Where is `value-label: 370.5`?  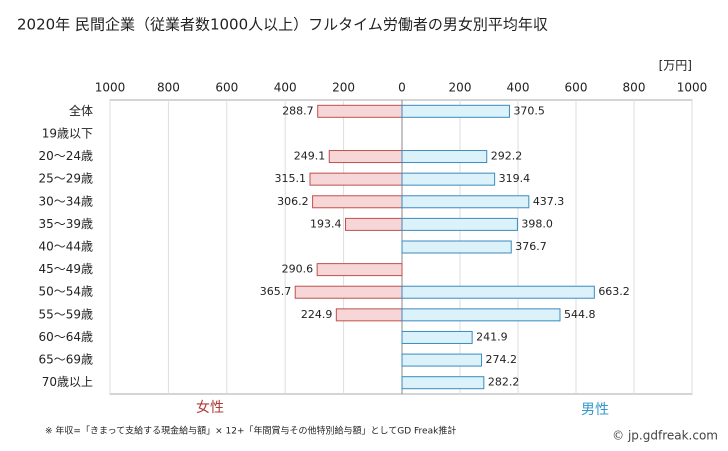 value-label: 370.5 is located at coordinates (529, 110).